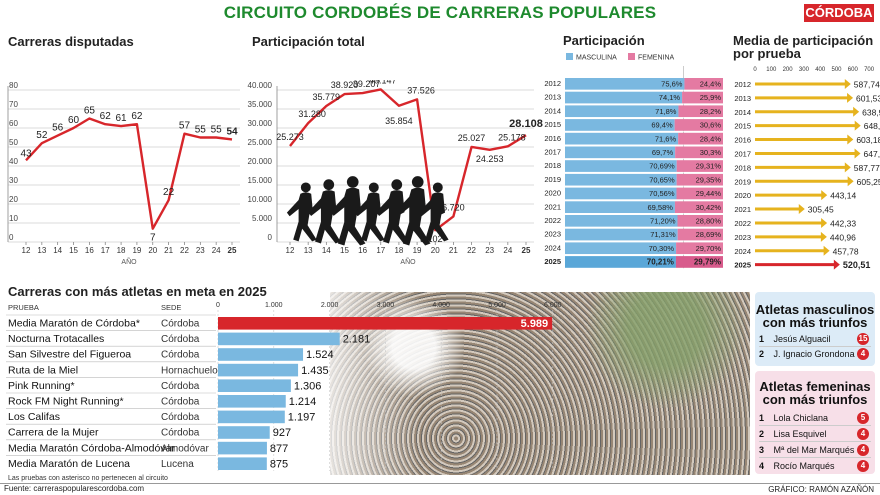 The image size is (880, 495). I want to click on participacion-y-tick-label: 15.000, so click(260, 180).